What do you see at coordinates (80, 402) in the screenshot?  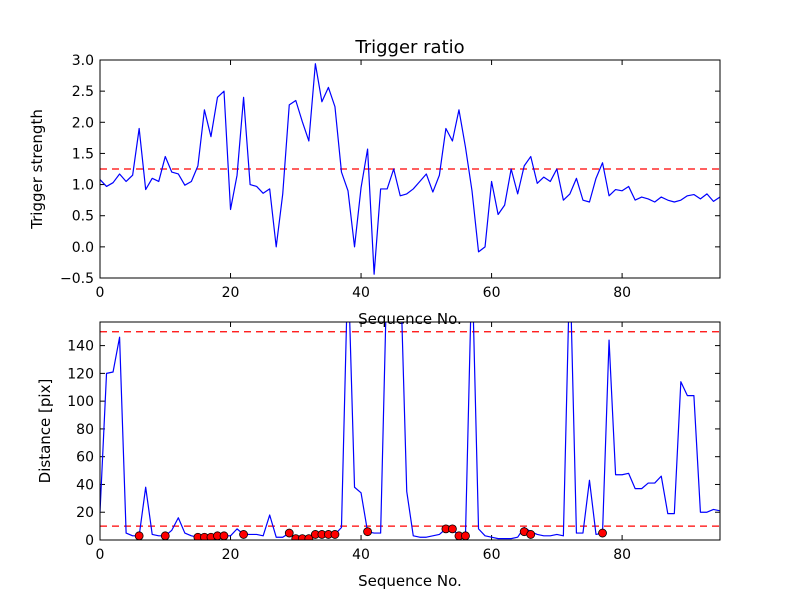 I see `y-tick-label: 100` at bounding box center [80, 402].